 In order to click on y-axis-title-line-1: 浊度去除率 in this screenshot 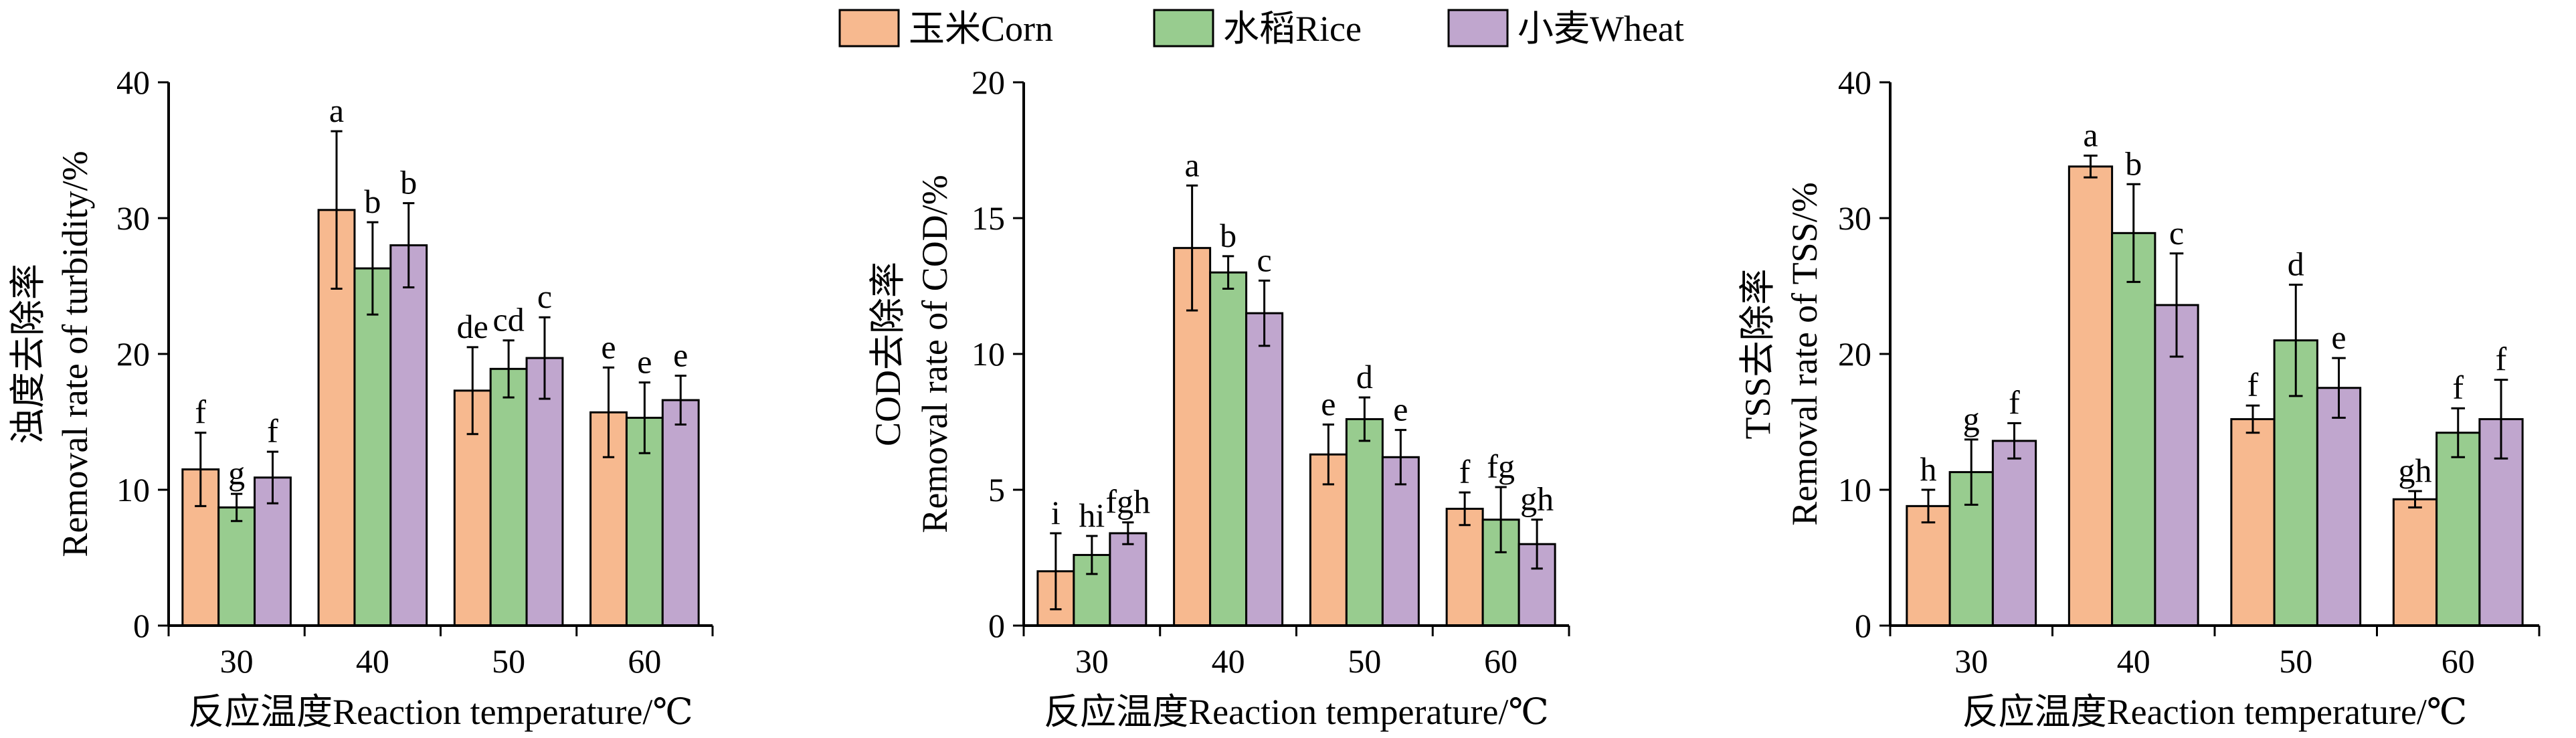, I will do `click(28, 354)`.